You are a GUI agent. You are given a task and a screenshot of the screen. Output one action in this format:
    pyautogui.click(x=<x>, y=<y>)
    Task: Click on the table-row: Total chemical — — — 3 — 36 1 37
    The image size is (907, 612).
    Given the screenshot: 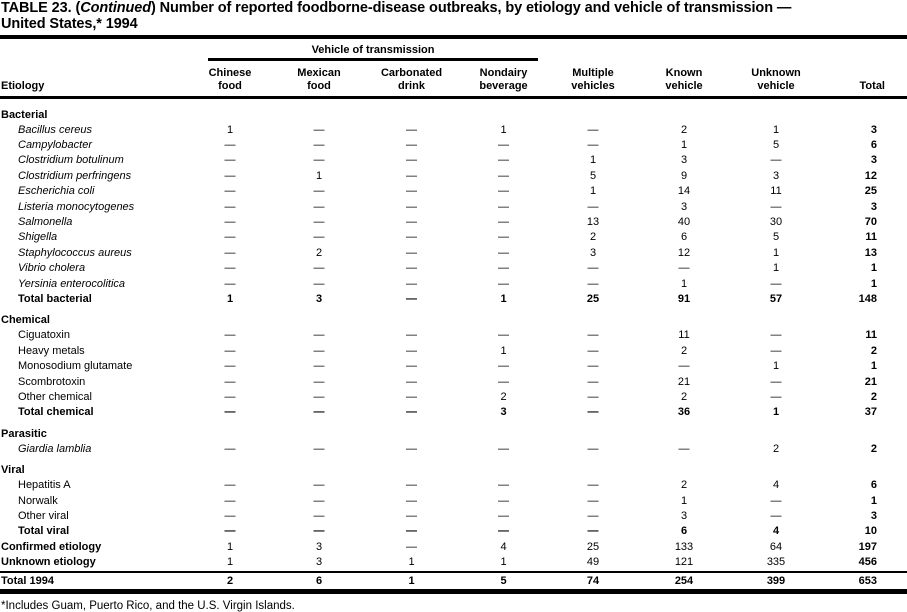 What is the action you would take?
    pyautogui.click(x=453, y=412)
    